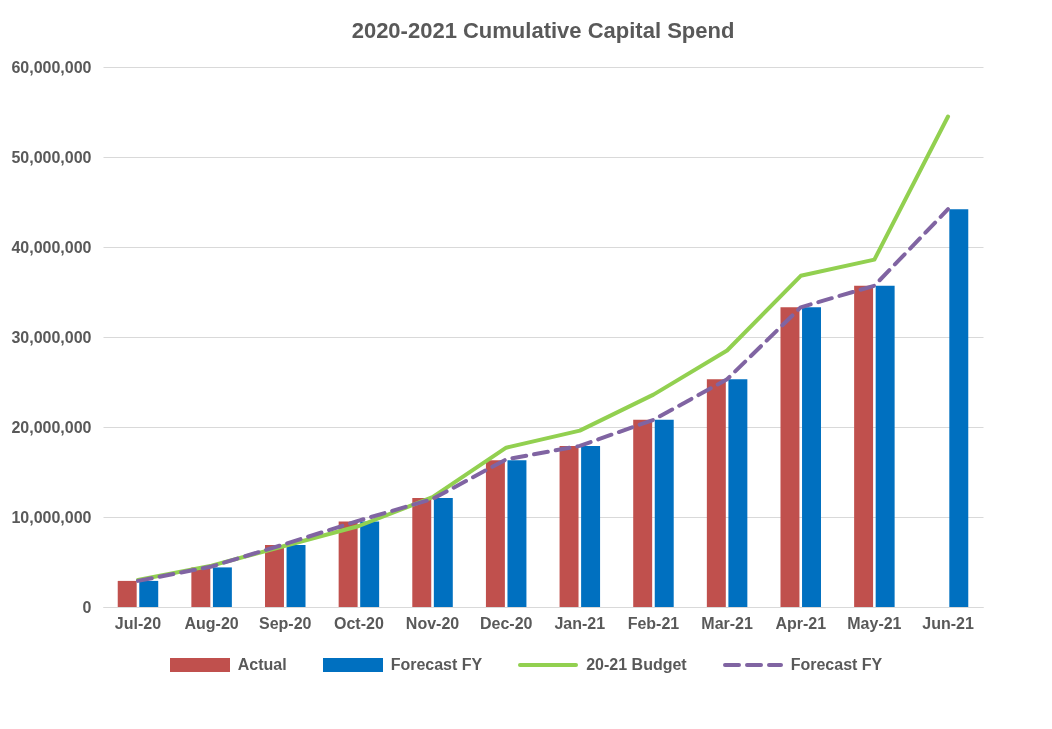 The image size is (1052, 729). What do you see at coordinates (359, 623) in the screenshot?
I see `x-tick-label: Oct-20` at bounding box center [359, 623].